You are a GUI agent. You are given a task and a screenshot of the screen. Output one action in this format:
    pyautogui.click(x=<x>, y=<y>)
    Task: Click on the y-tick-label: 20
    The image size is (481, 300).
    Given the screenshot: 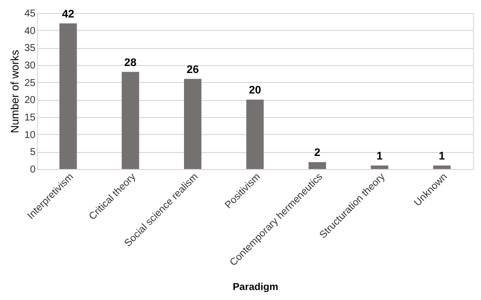 What is the action you would take?
    pyautogui.click(x=30, y=100)
    